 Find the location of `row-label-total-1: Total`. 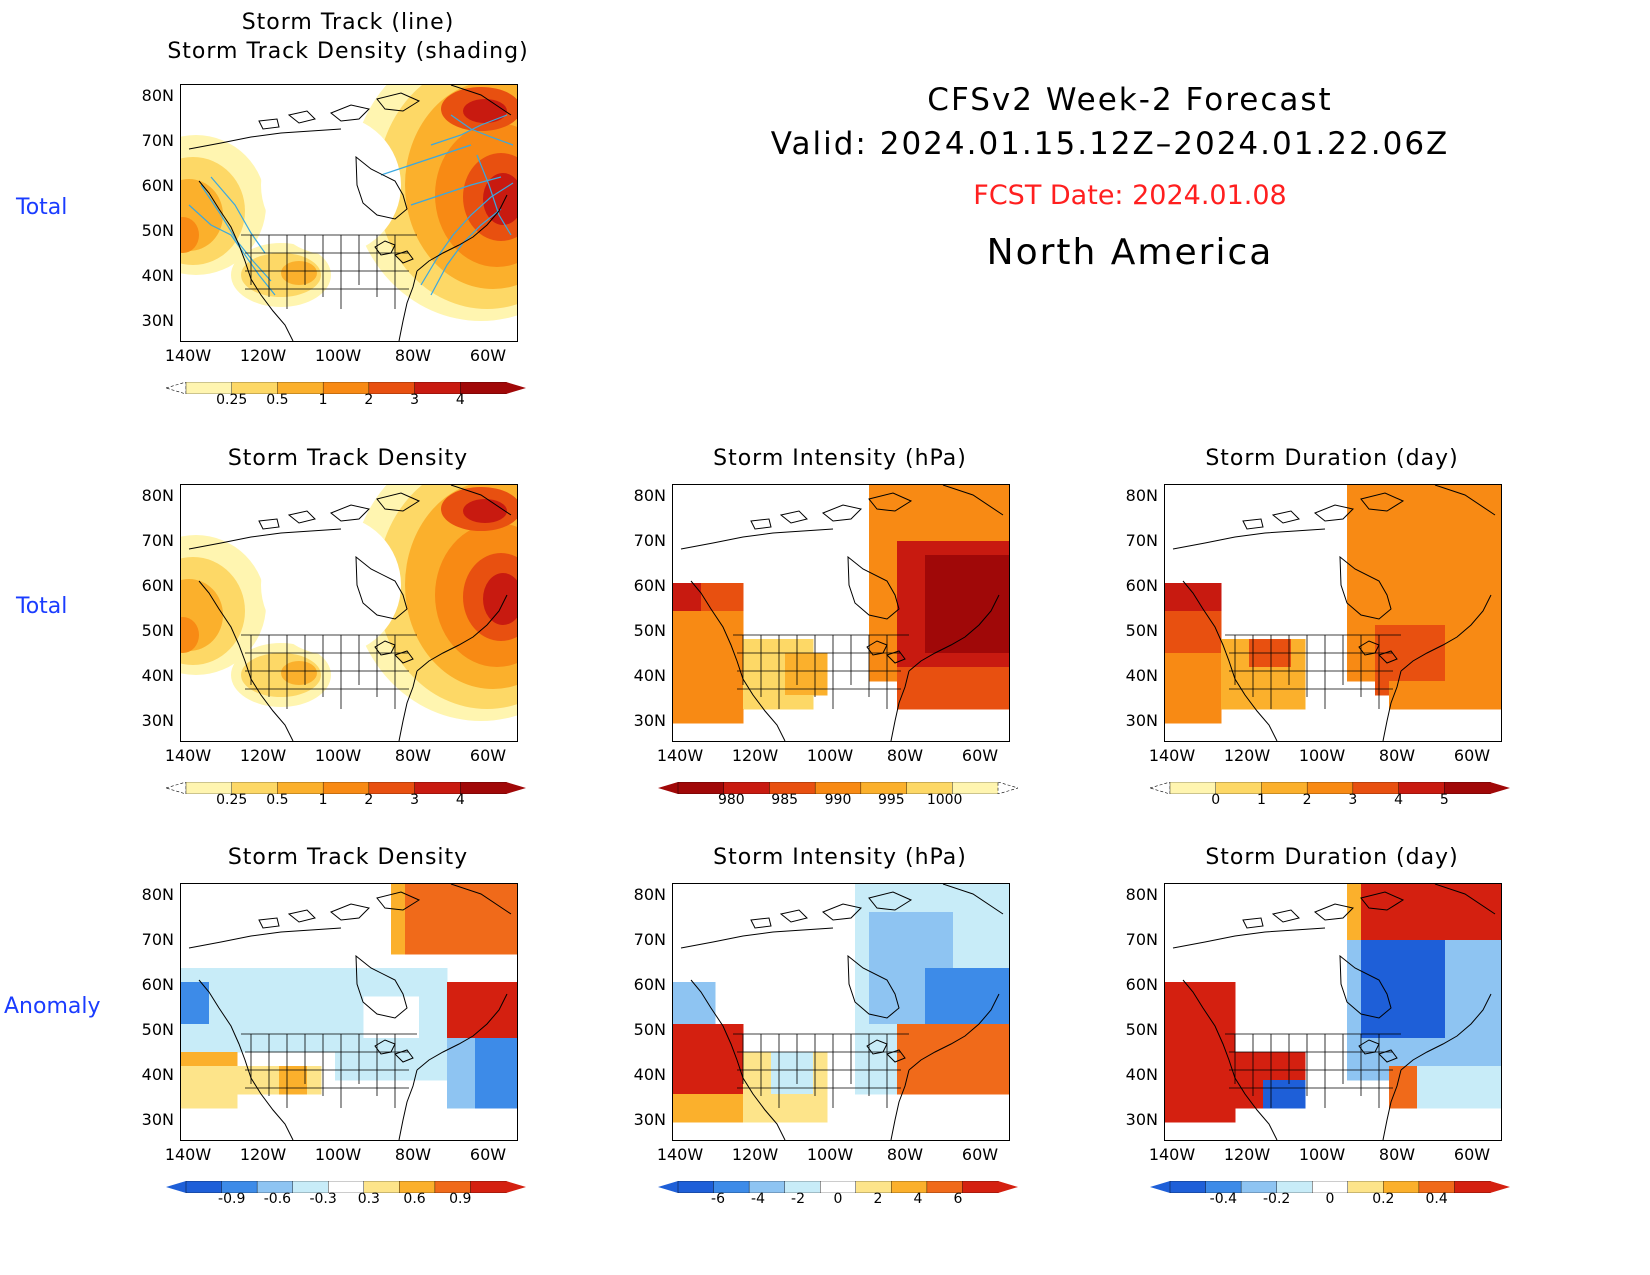

row-label-total-1: Total is located at coordinates (42, 207).